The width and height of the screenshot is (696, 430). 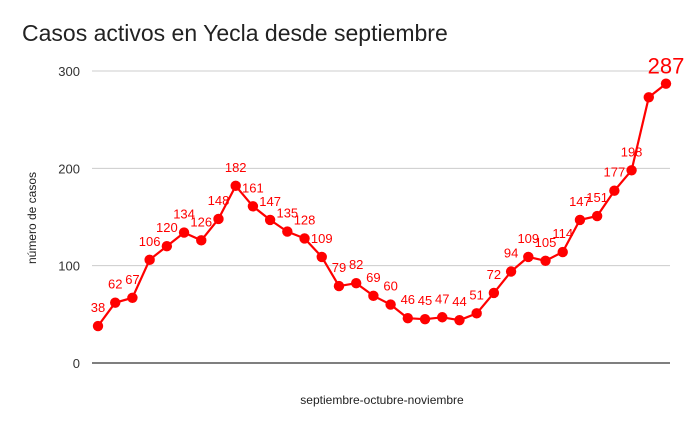 I want to click on data-label: 67, so click(x=132, y=279).